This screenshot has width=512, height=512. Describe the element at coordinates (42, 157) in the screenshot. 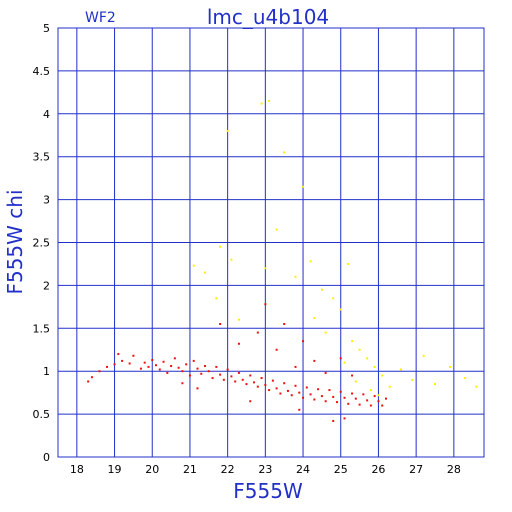

I see `y-tick-label: 3.5` at that location.